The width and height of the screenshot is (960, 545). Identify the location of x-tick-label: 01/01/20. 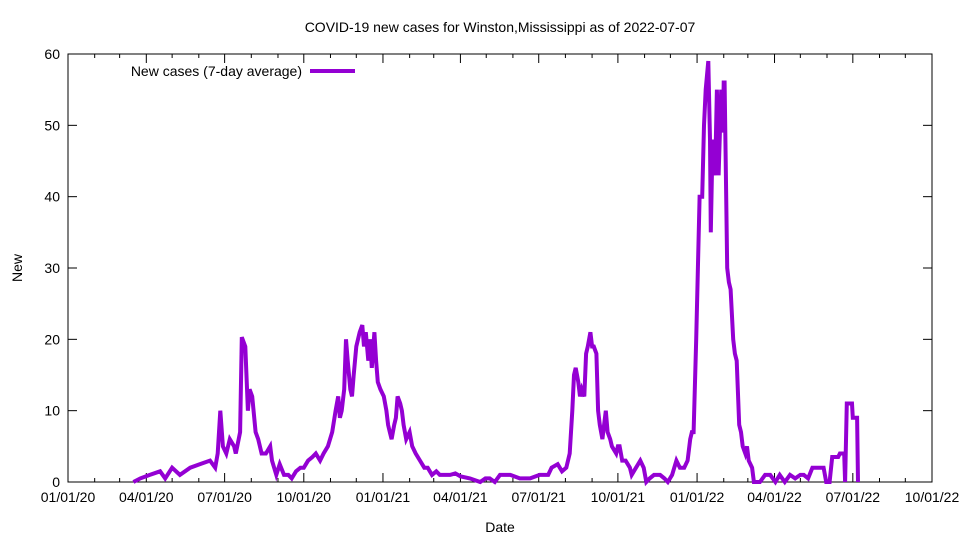
(68, 497).